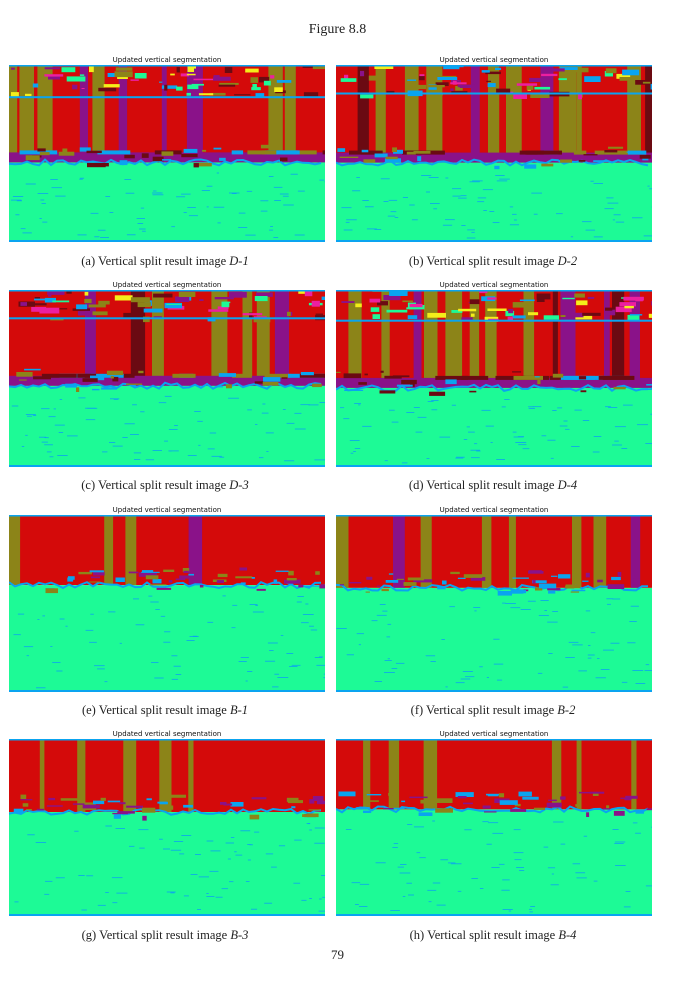 The width and height of the screenshot is (675, 983). Describe the element at coordinates (167, 603) in the screenshot. I see `segmentation-image-e` at that location.